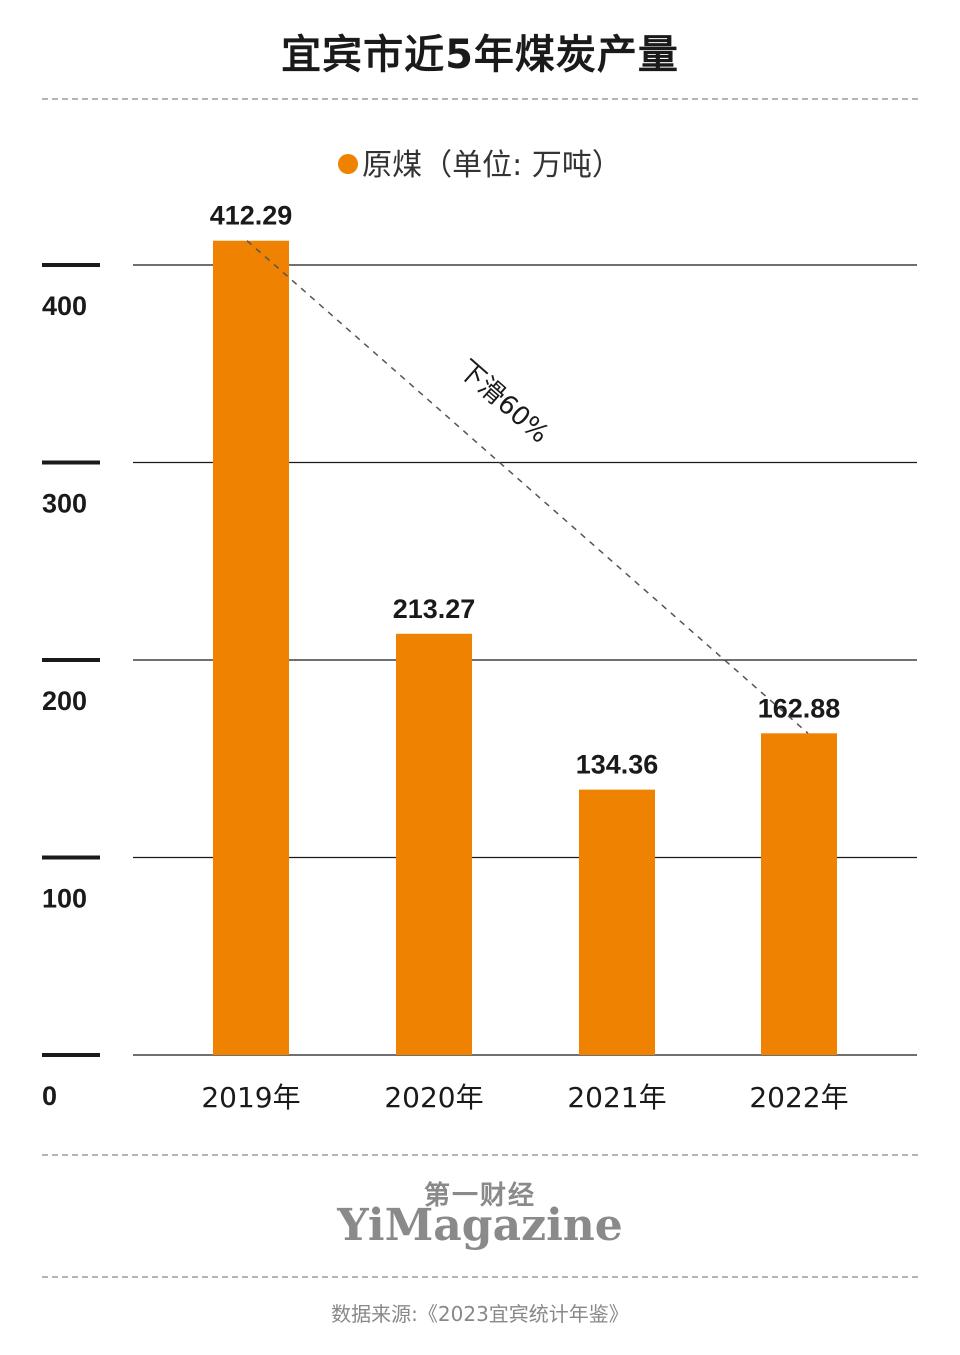 The image size is (960, 1355). I want to click on brand-name-cn: 第一财经, so click(479, 1196).